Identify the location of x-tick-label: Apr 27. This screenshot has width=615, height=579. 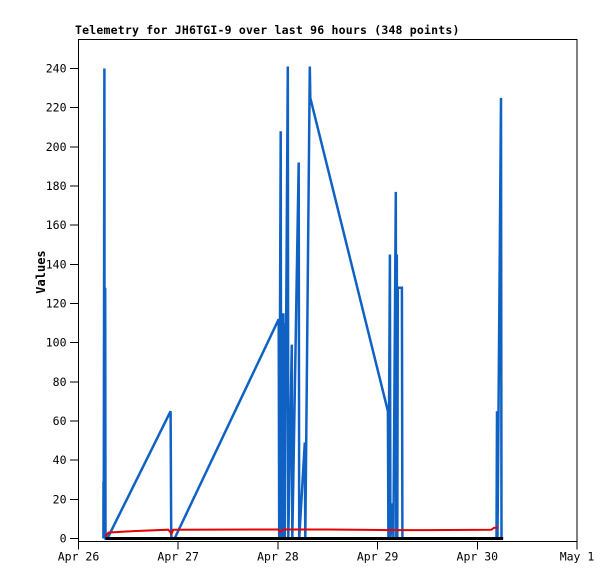
(178, 557).